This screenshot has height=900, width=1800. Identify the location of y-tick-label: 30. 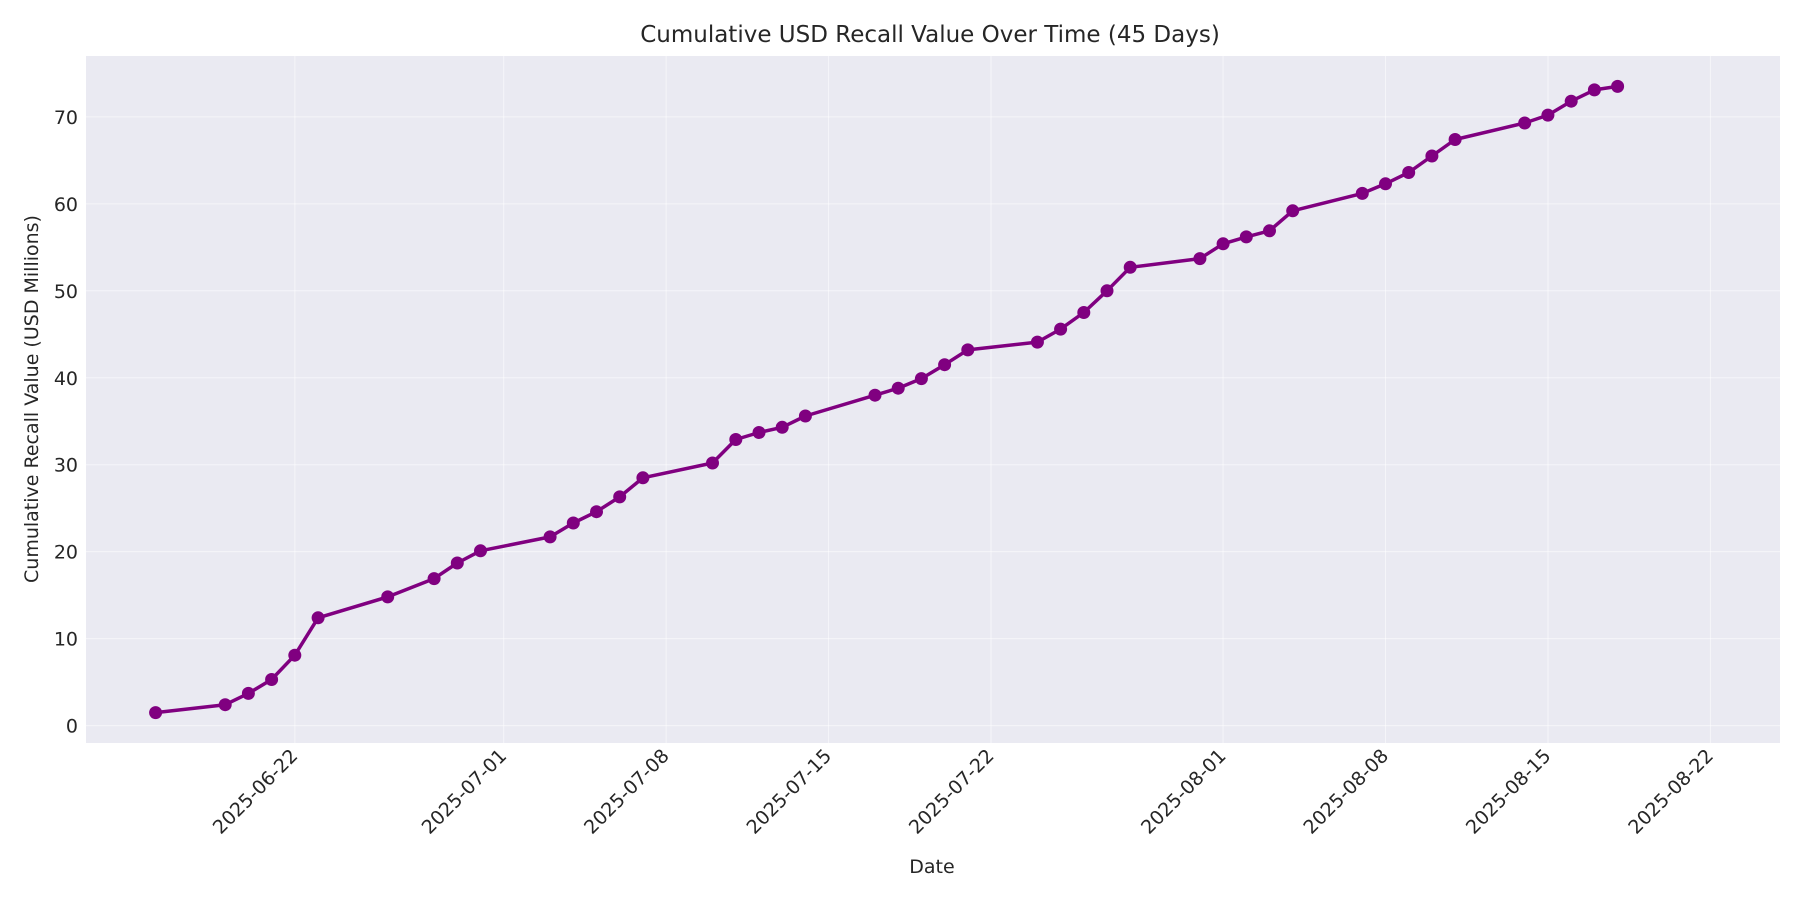
(66, 466).